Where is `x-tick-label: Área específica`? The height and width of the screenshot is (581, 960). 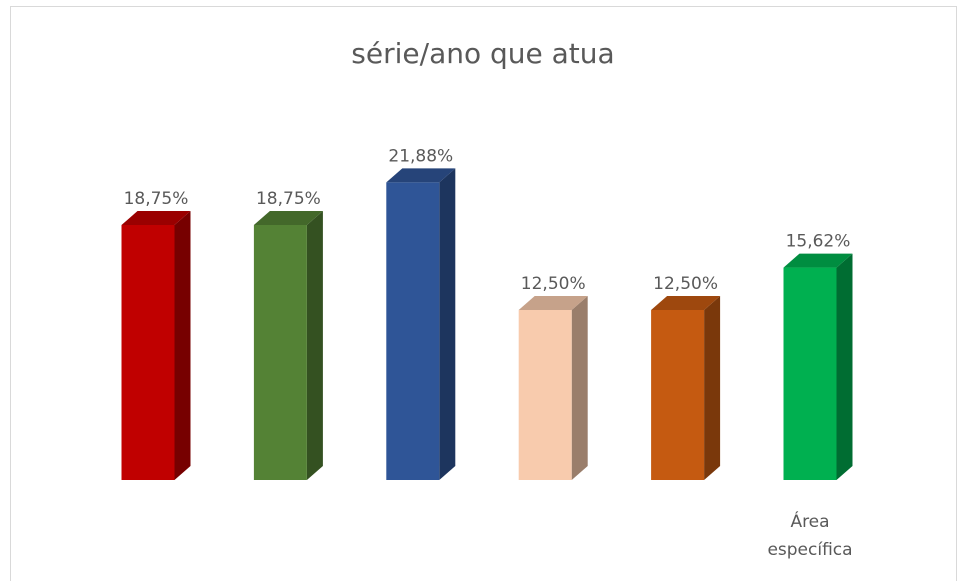
x-tick-label: Área específica is located at coordinates (809, 535).